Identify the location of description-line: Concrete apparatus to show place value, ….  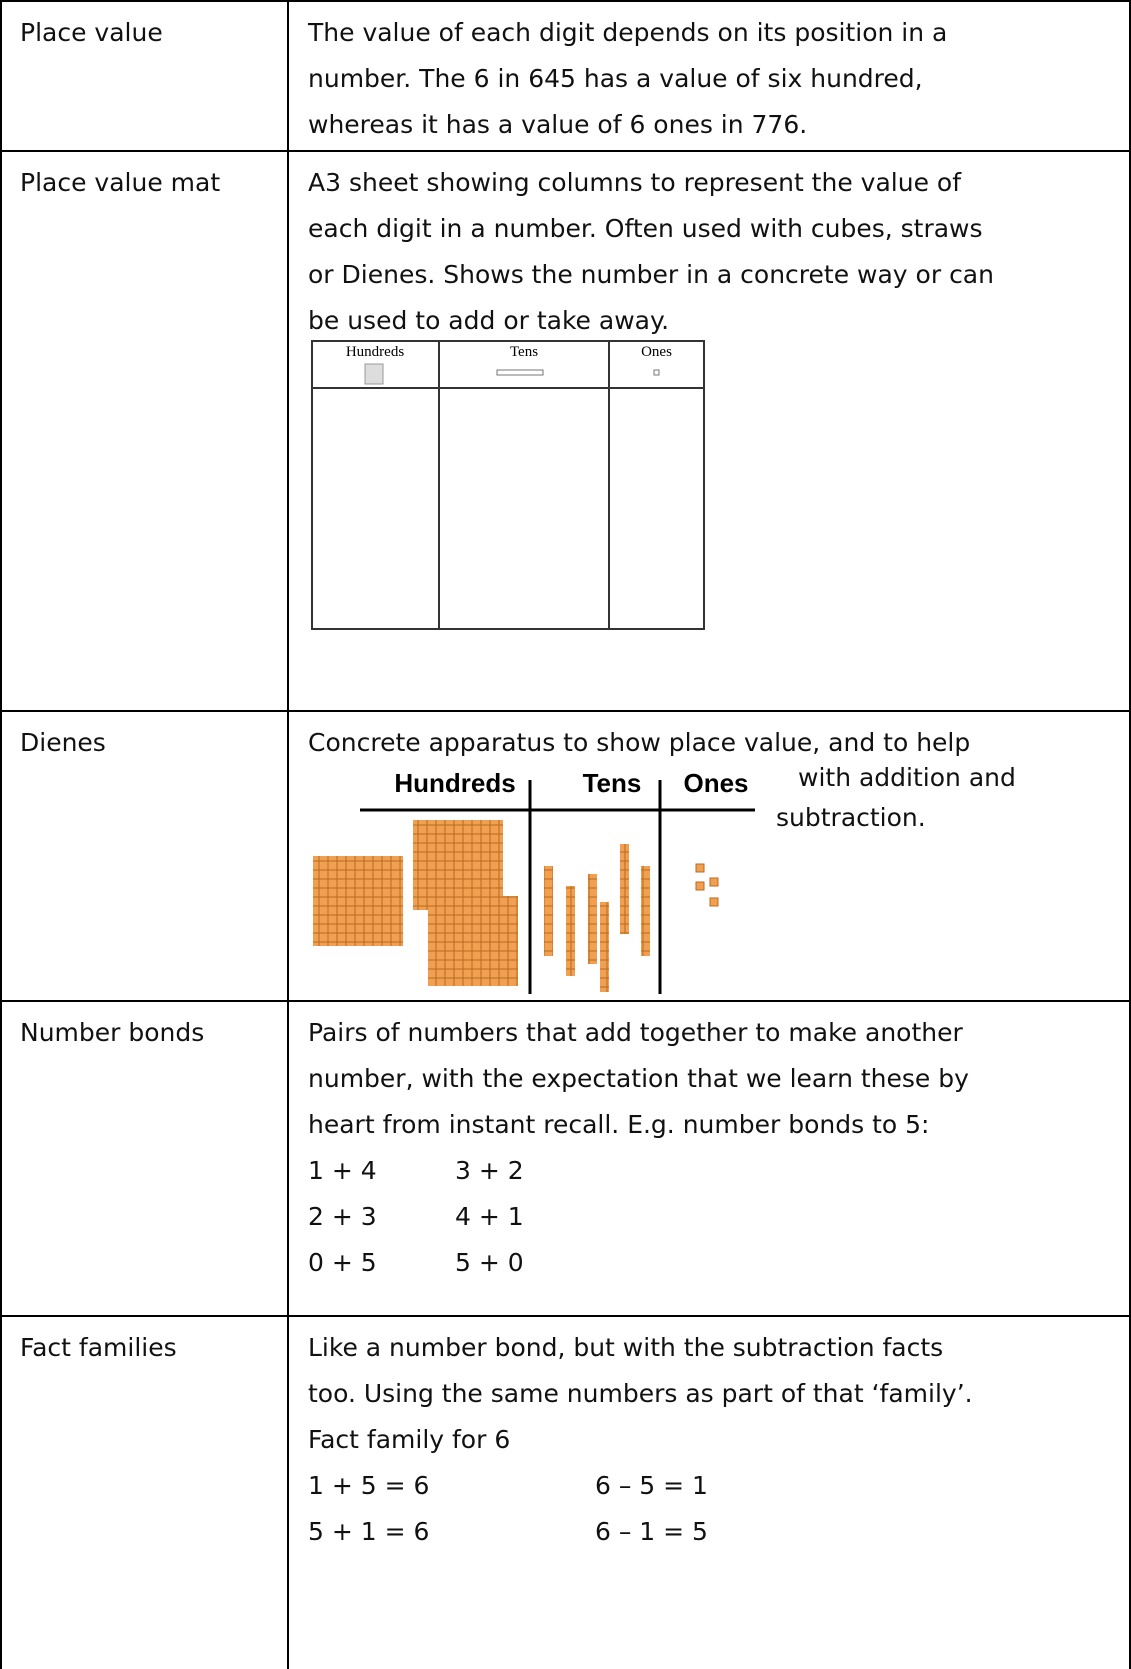
(639, 742).